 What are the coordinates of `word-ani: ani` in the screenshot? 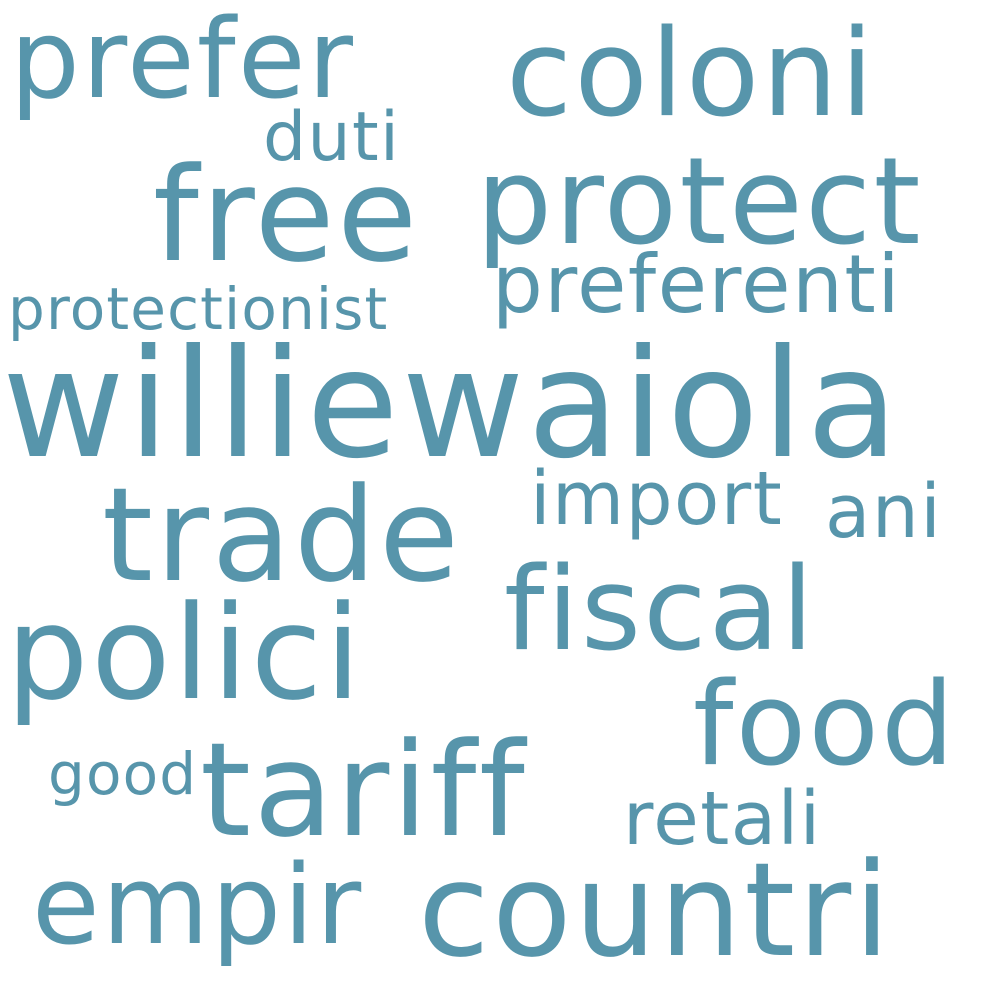 It's located at (884, 512).